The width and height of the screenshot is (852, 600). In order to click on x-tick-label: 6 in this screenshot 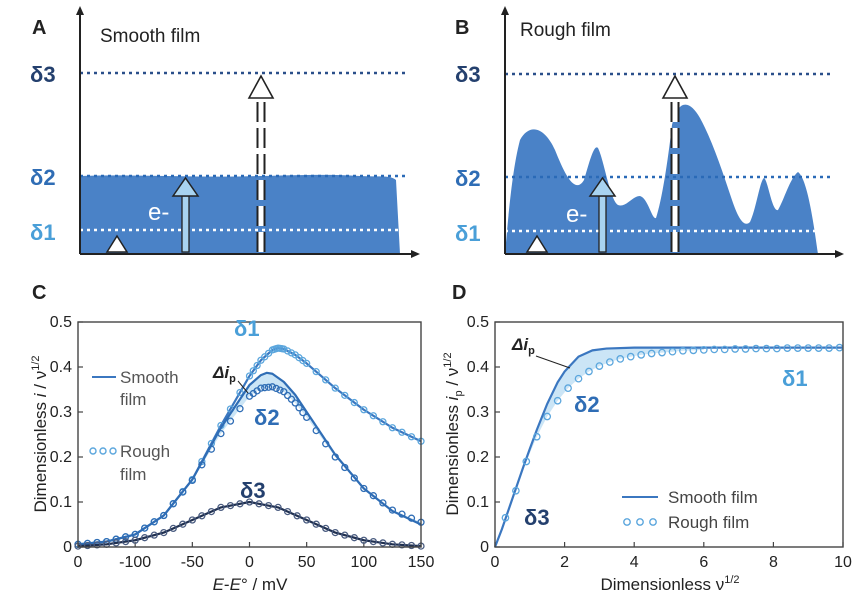, I will do `click(703, 562)`.